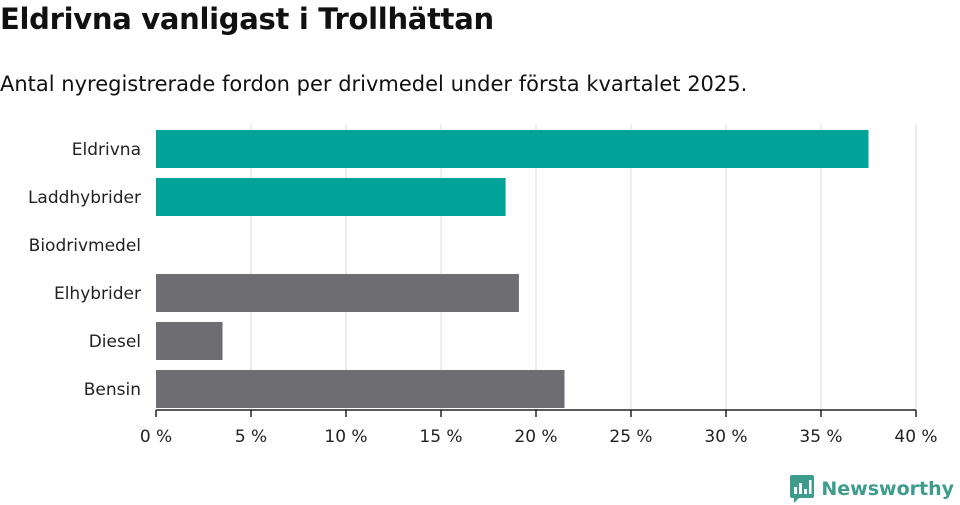 This screenshot has height=505, width=960. Describe the element at coordinates (112, 390) in the screenshot. I see `category-label: Bensin` at that location.